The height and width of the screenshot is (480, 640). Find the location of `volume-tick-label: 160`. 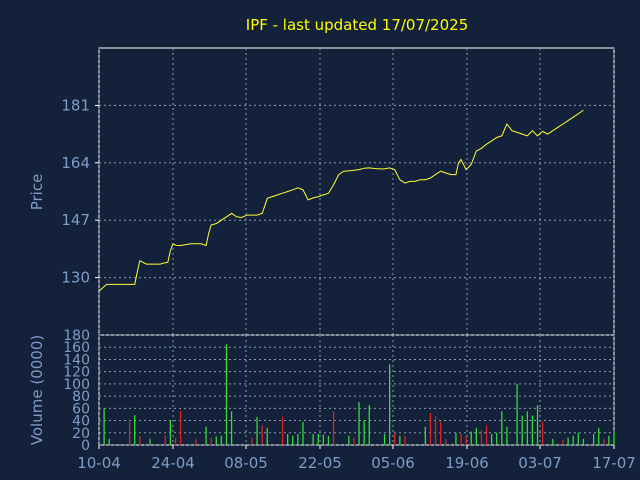

volume-tick-label: 160 is located at coordinates (76, 348).